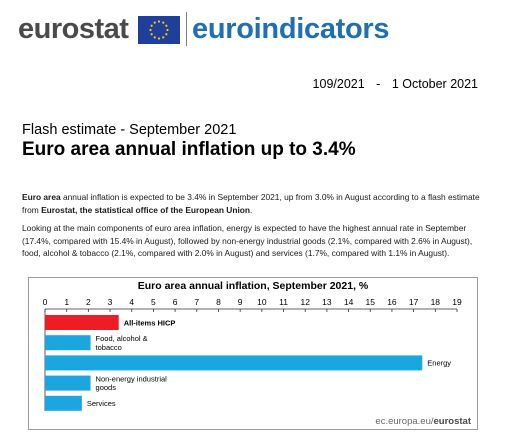 The height and width of the screenshot is (441, 512). I want to click on x-tick-label: 16, so click(392, 302).